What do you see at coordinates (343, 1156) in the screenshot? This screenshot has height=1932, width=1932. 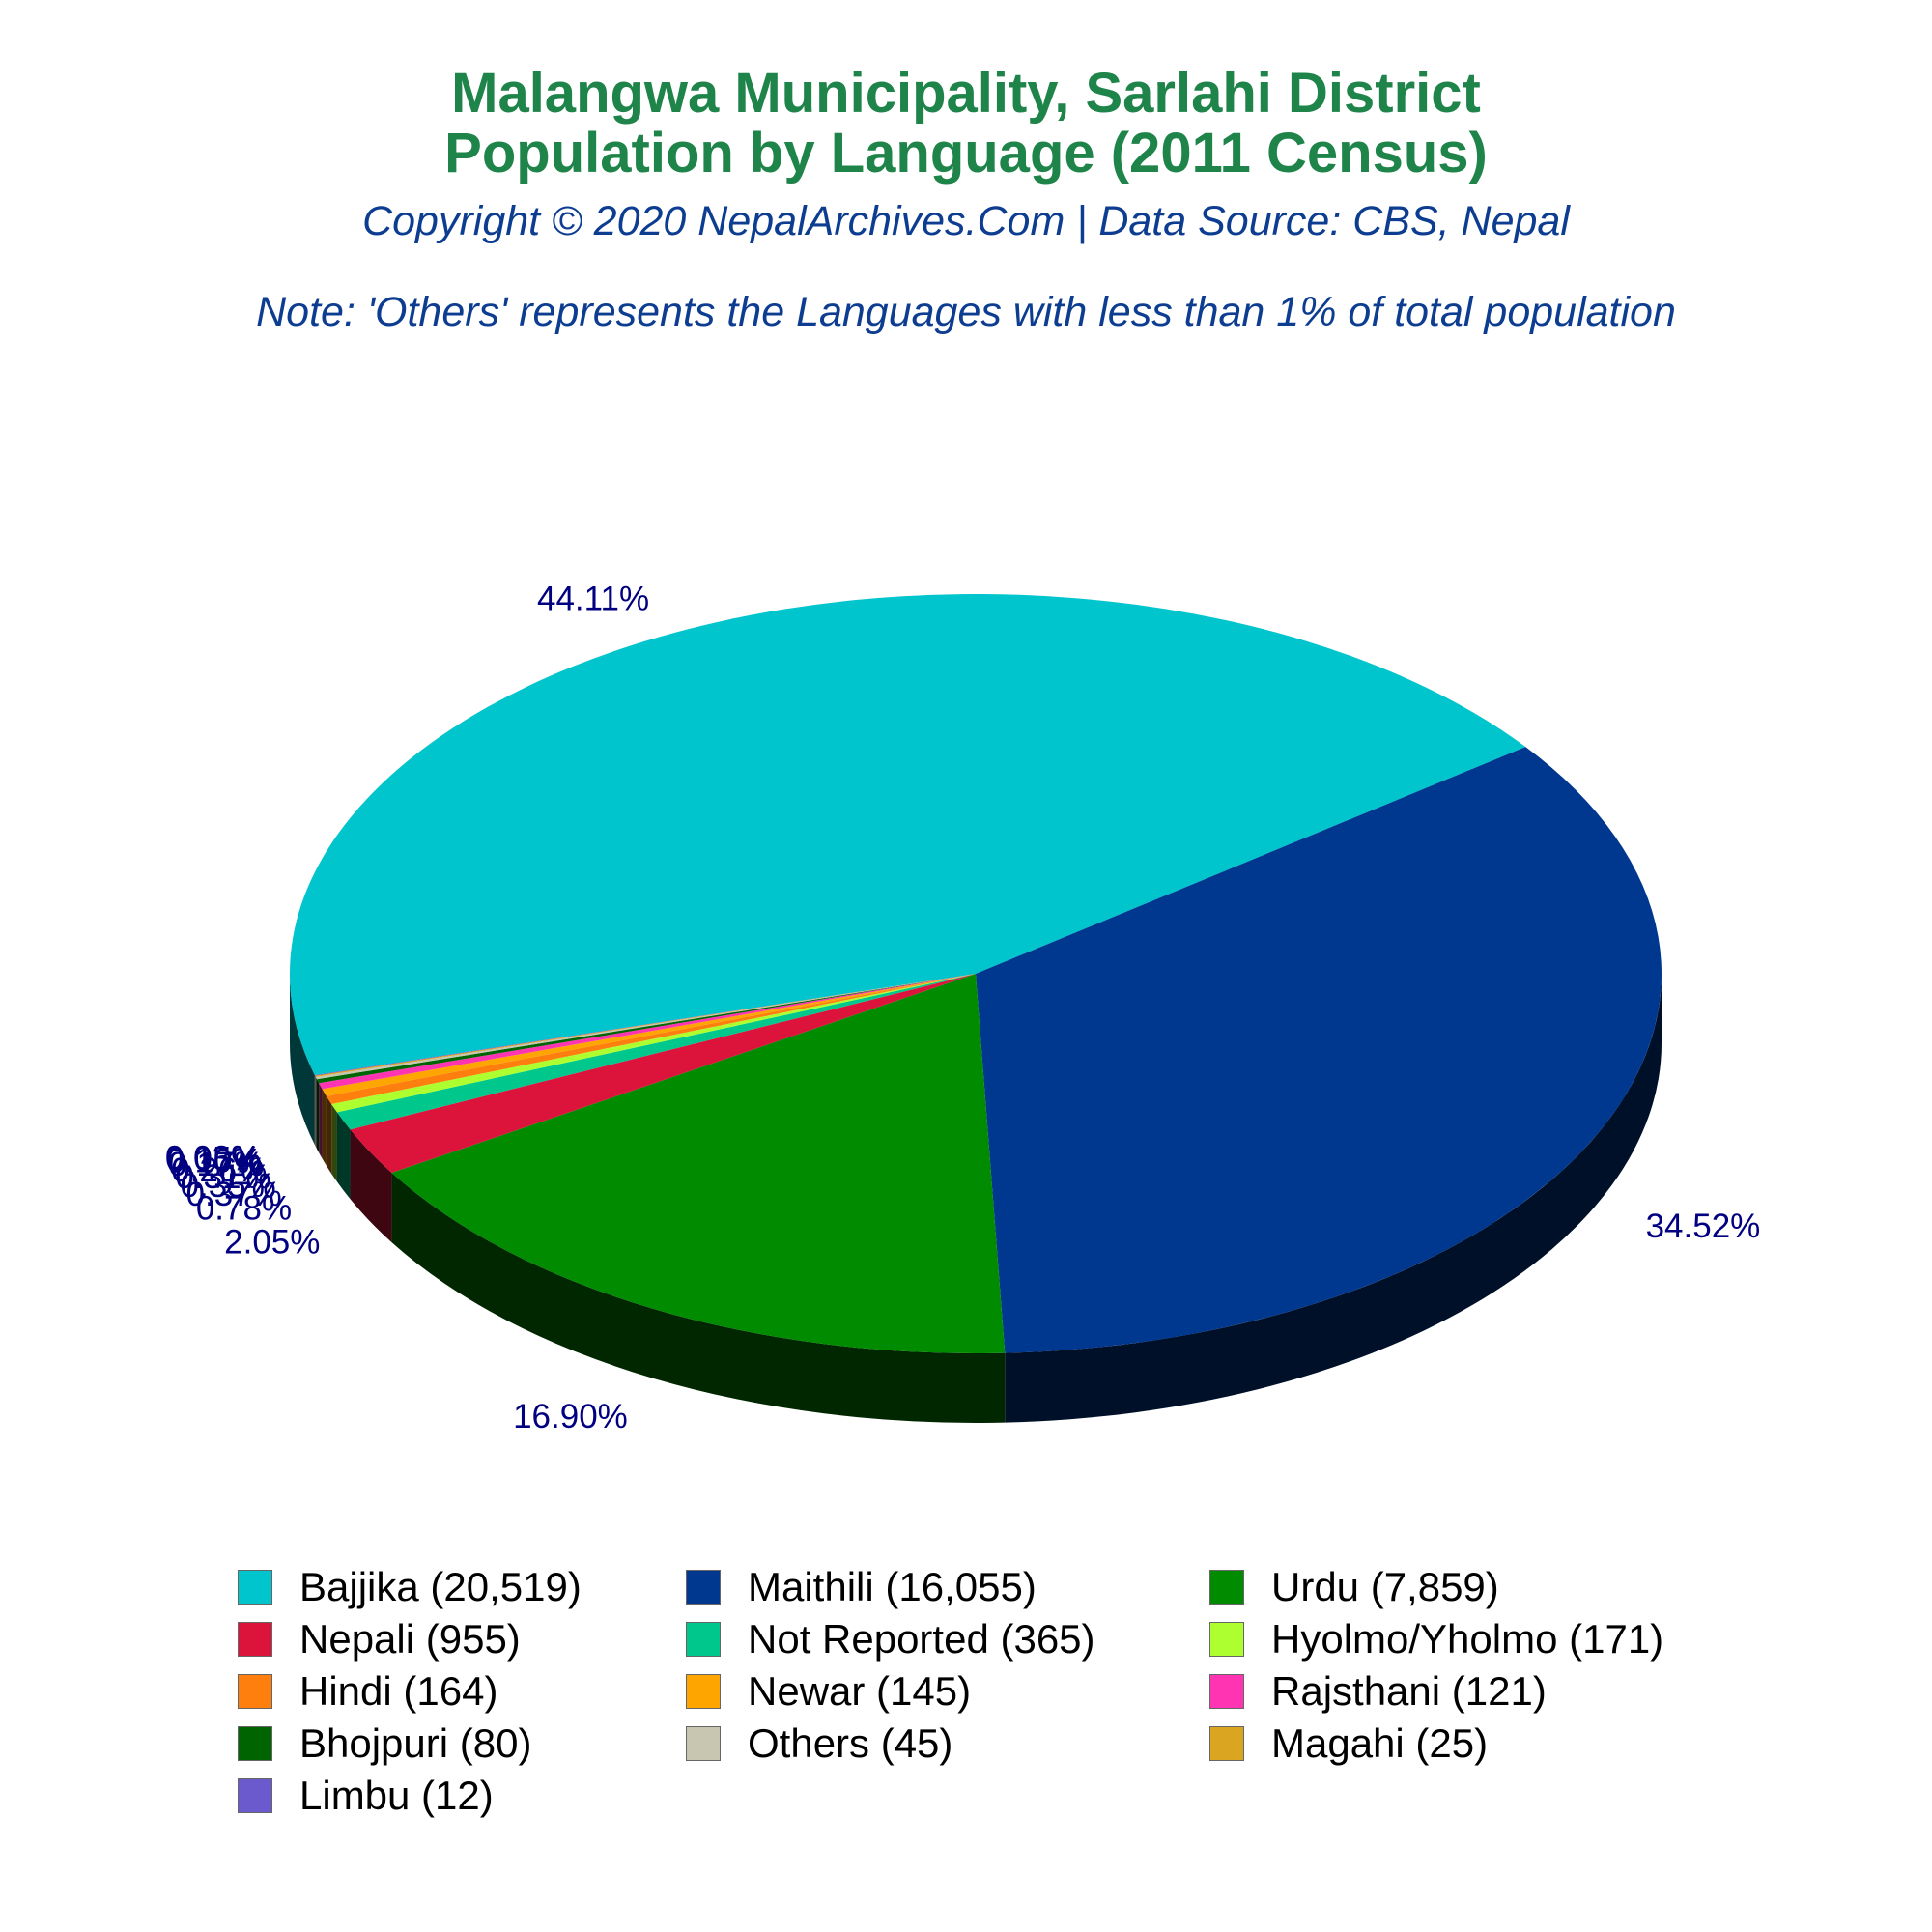 I see `slice-side-not-reported` at bounding box center [343, 1156].